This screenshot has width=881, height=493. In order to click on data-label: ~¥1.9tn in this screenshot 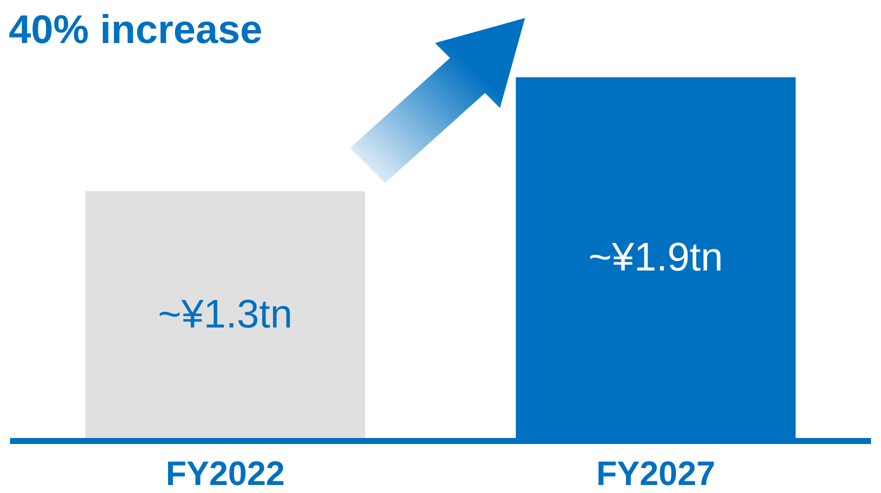, I will do `click(656, 258)`.